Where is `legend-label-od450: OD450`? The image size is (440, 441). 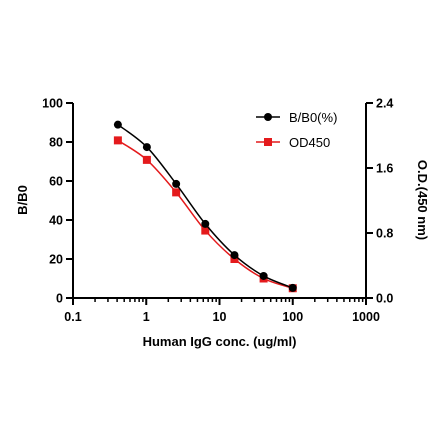
legend-label-od450: OD450 is located at coordinates (309, 142).